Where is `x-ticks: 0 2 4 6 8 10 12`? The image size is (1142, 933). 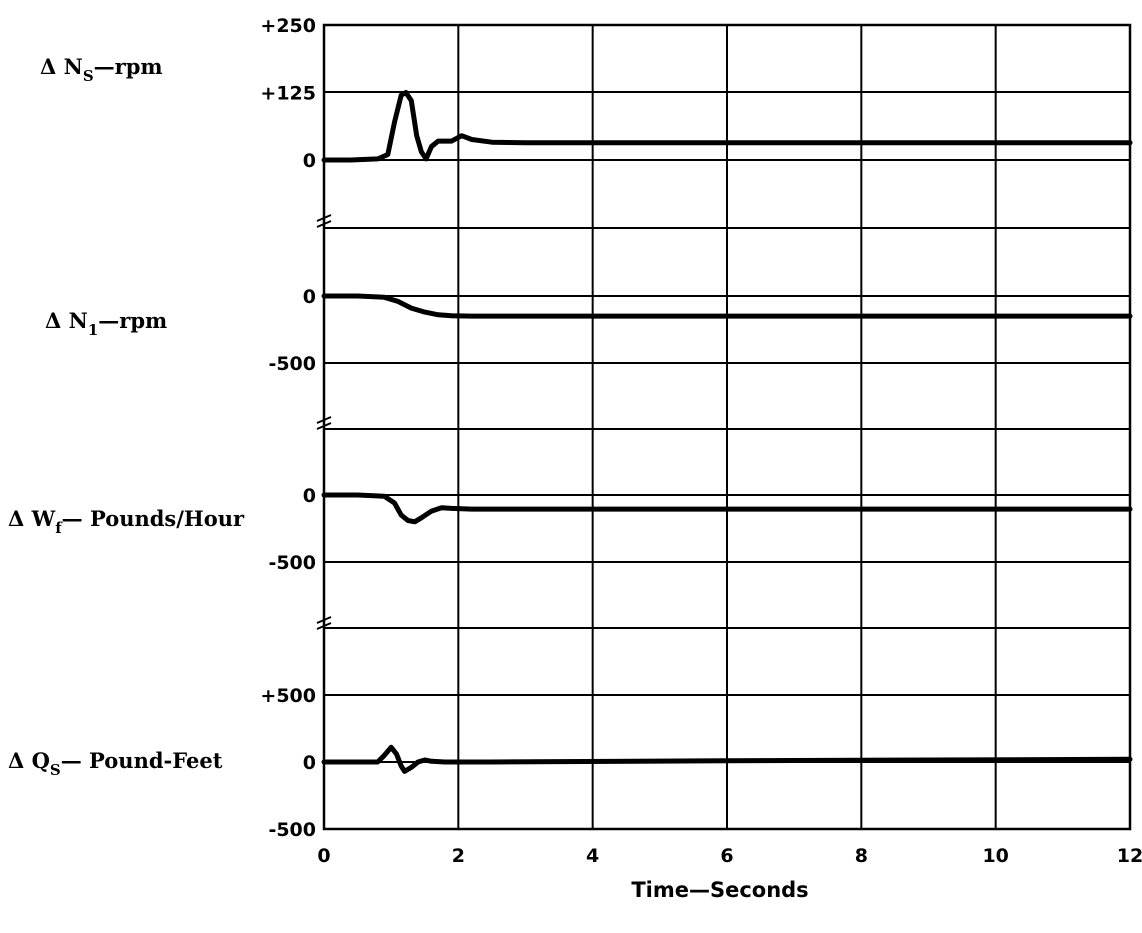 x-ticks: 0 2 4 6 8 10 12 is located at coordinates (729, 856).